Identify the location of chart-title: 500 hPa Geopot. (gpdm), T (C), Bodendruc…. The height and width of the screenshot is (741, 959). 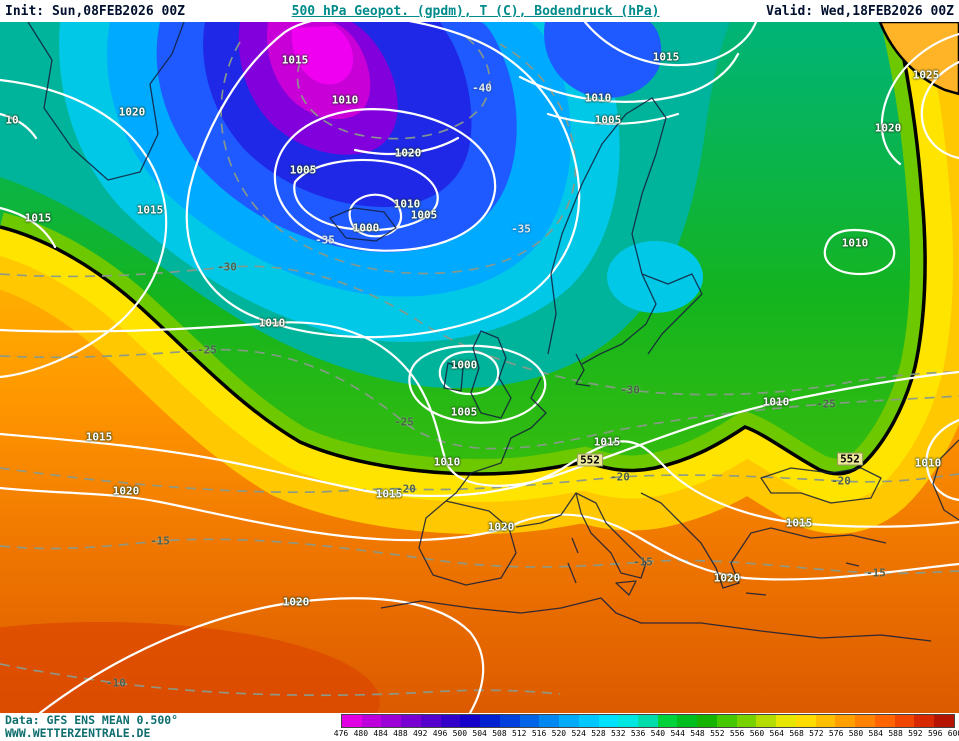
(475, 11).